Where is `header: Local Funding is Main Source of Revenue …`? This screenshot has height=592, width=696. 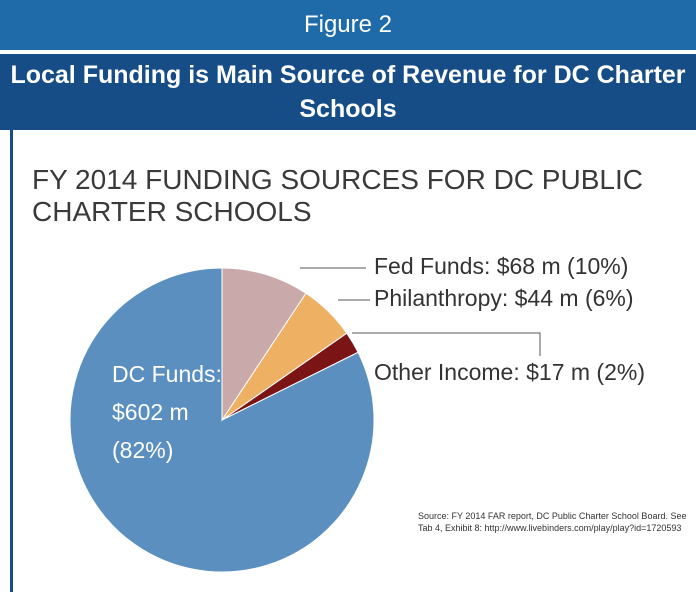
header: Local Funding is Main Source of Revenue … is located at coordinates (348, 92).